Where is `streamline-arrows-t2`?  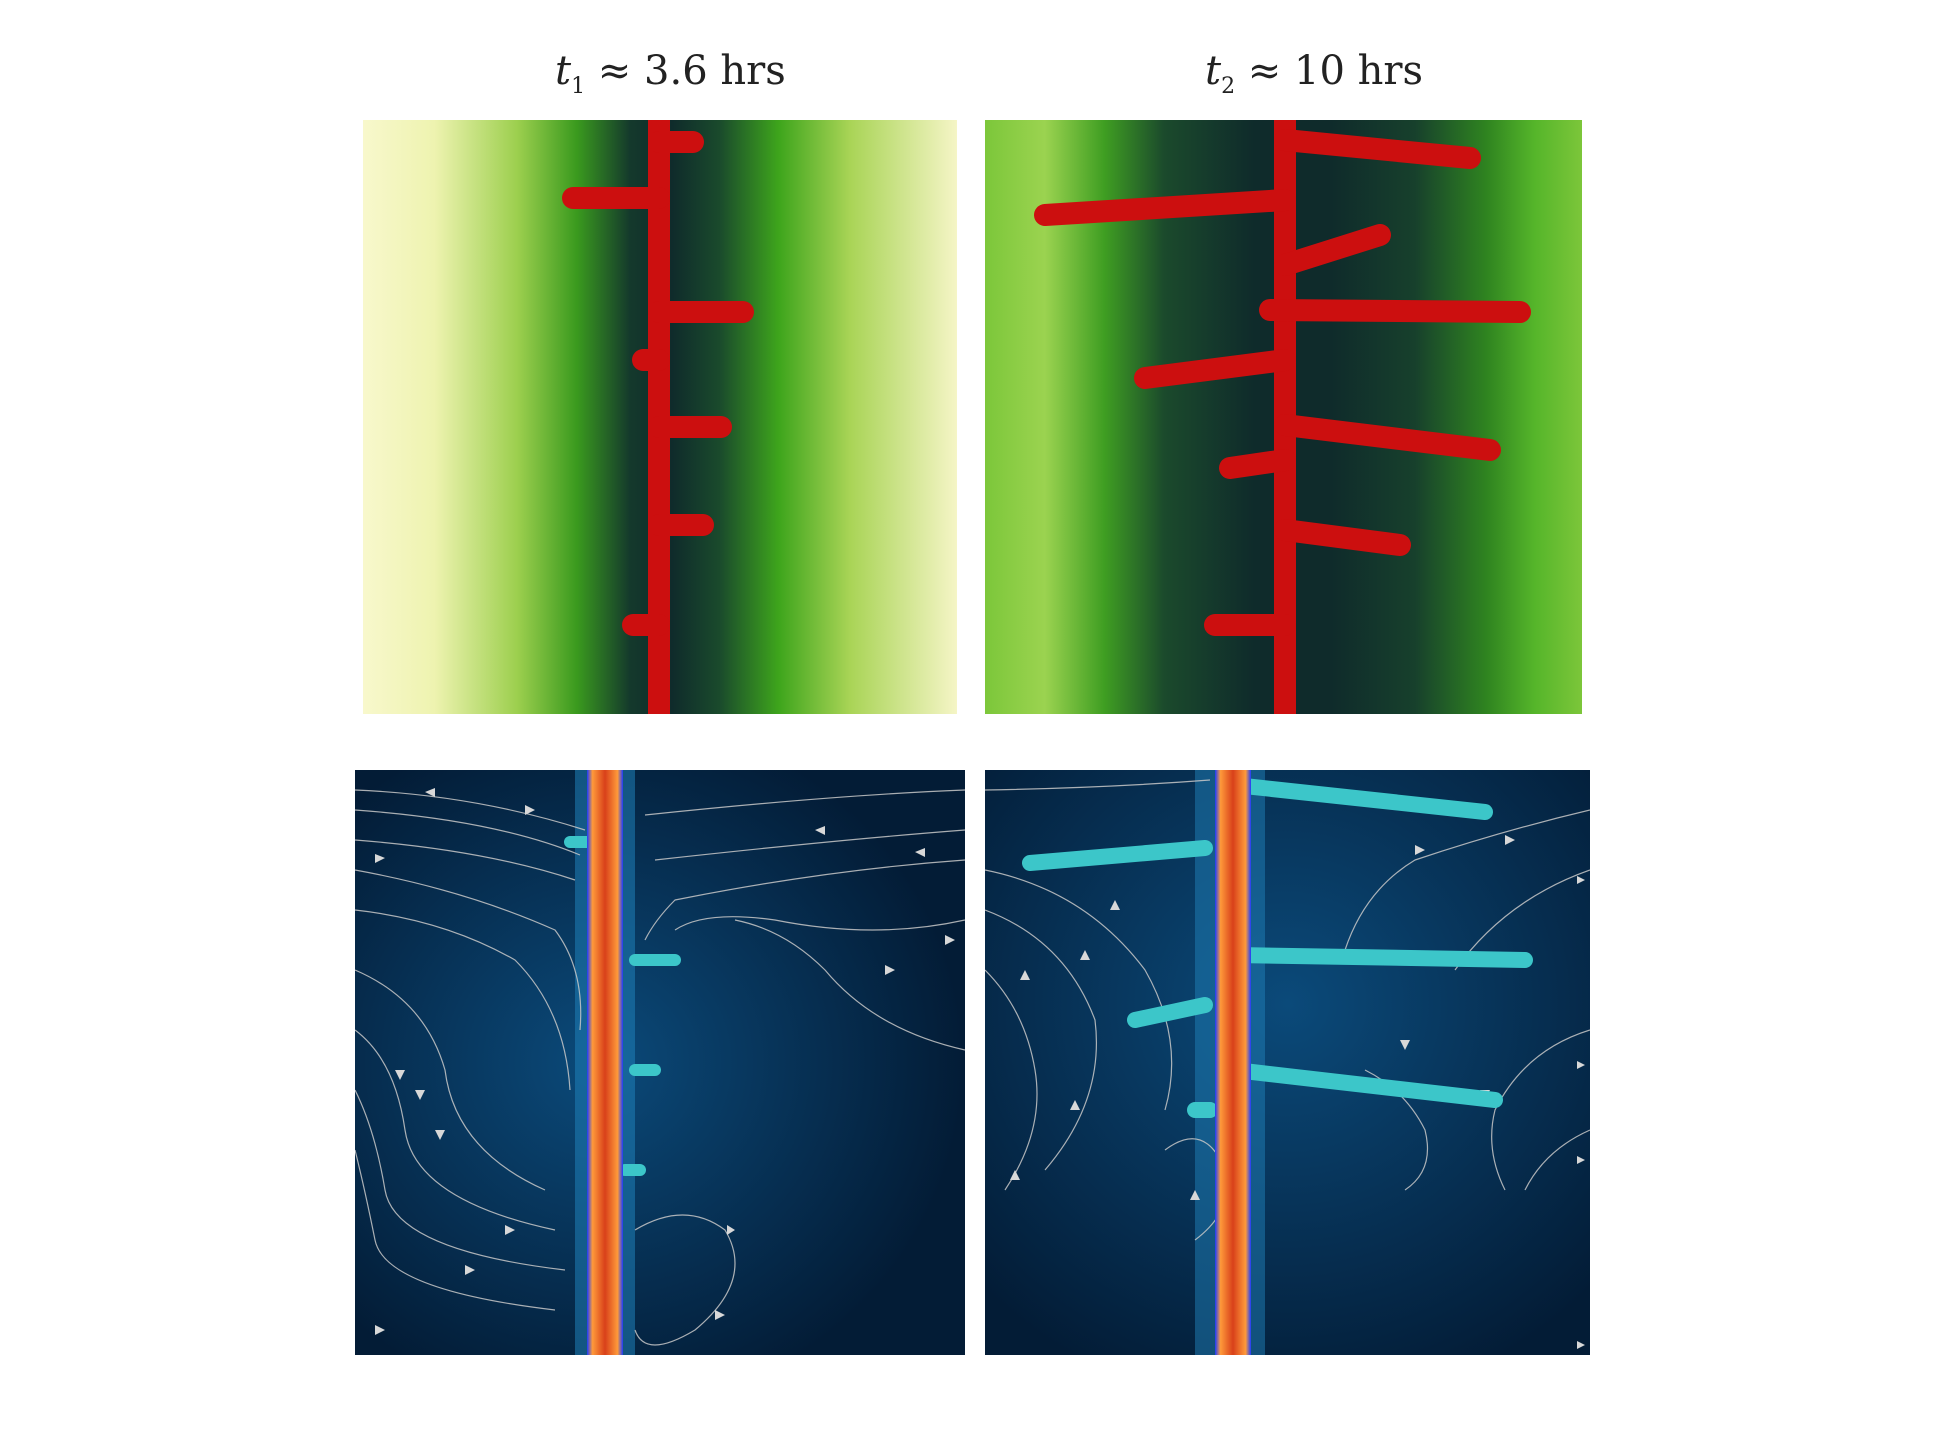 streamline-arrows-t2 is located at coordinates (1297, 1092).